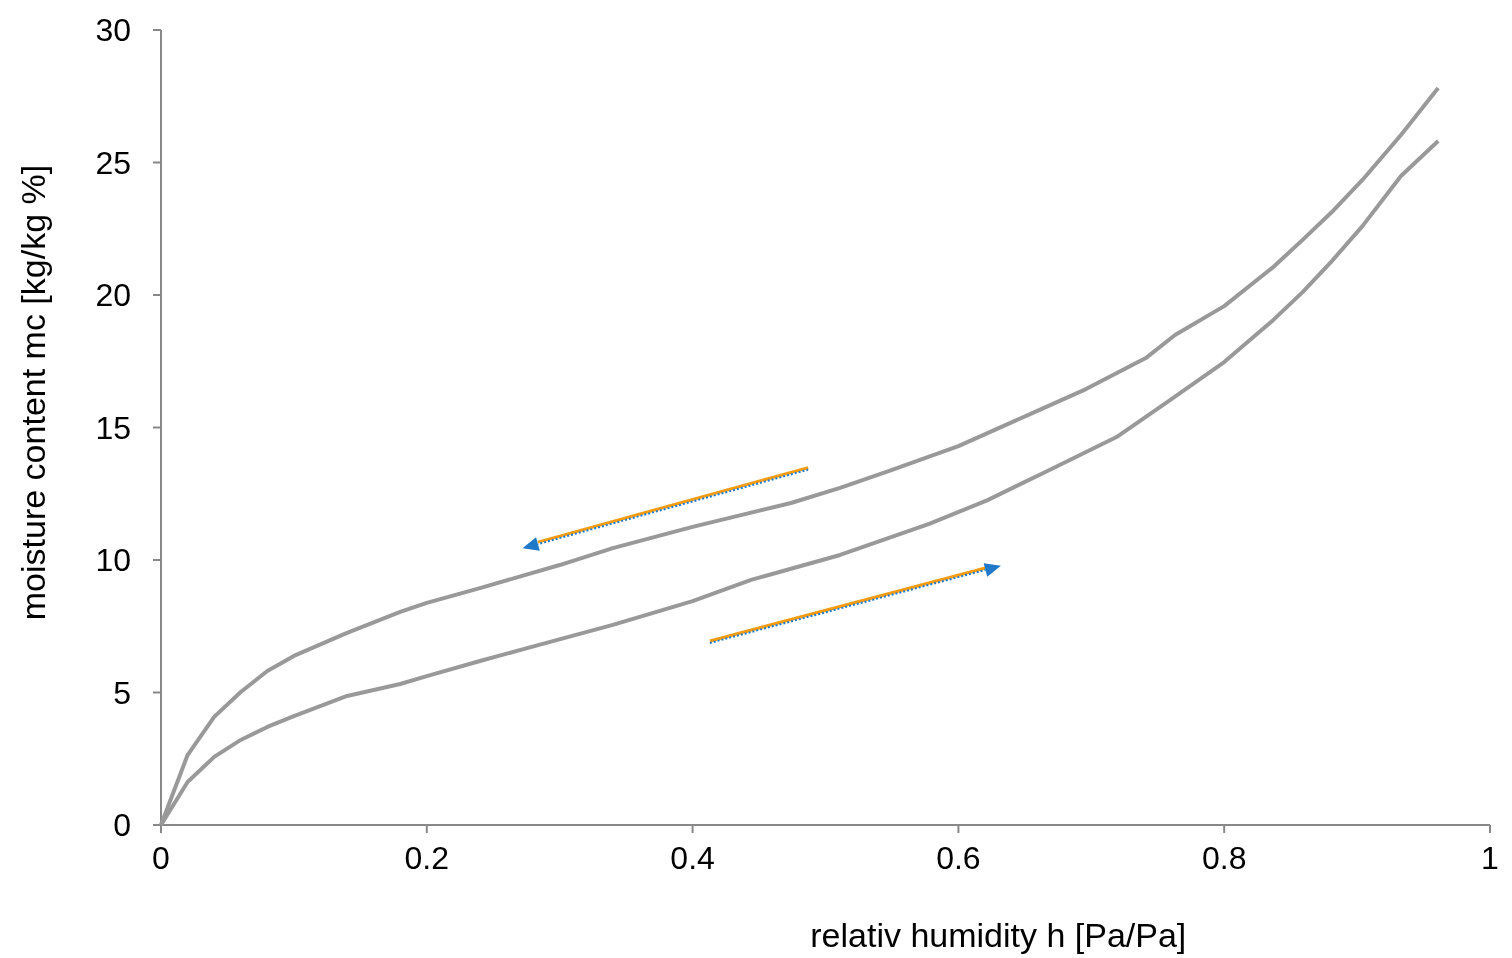 The height and width of the screenshot is (958, 1512). I want to click on y-tick-label: 20, so click(113, 295).